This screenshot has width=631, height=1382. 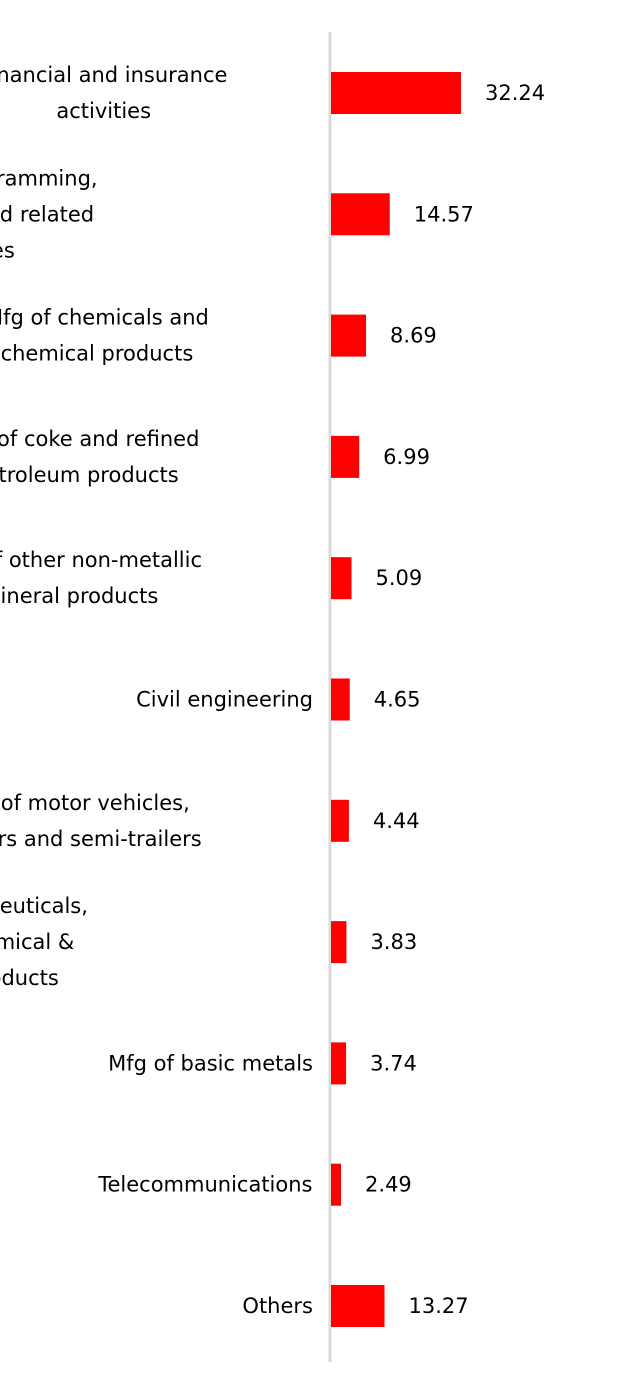 I want to click on category-label-line: Mfg of chemicals and, so click(x=104, y=318).